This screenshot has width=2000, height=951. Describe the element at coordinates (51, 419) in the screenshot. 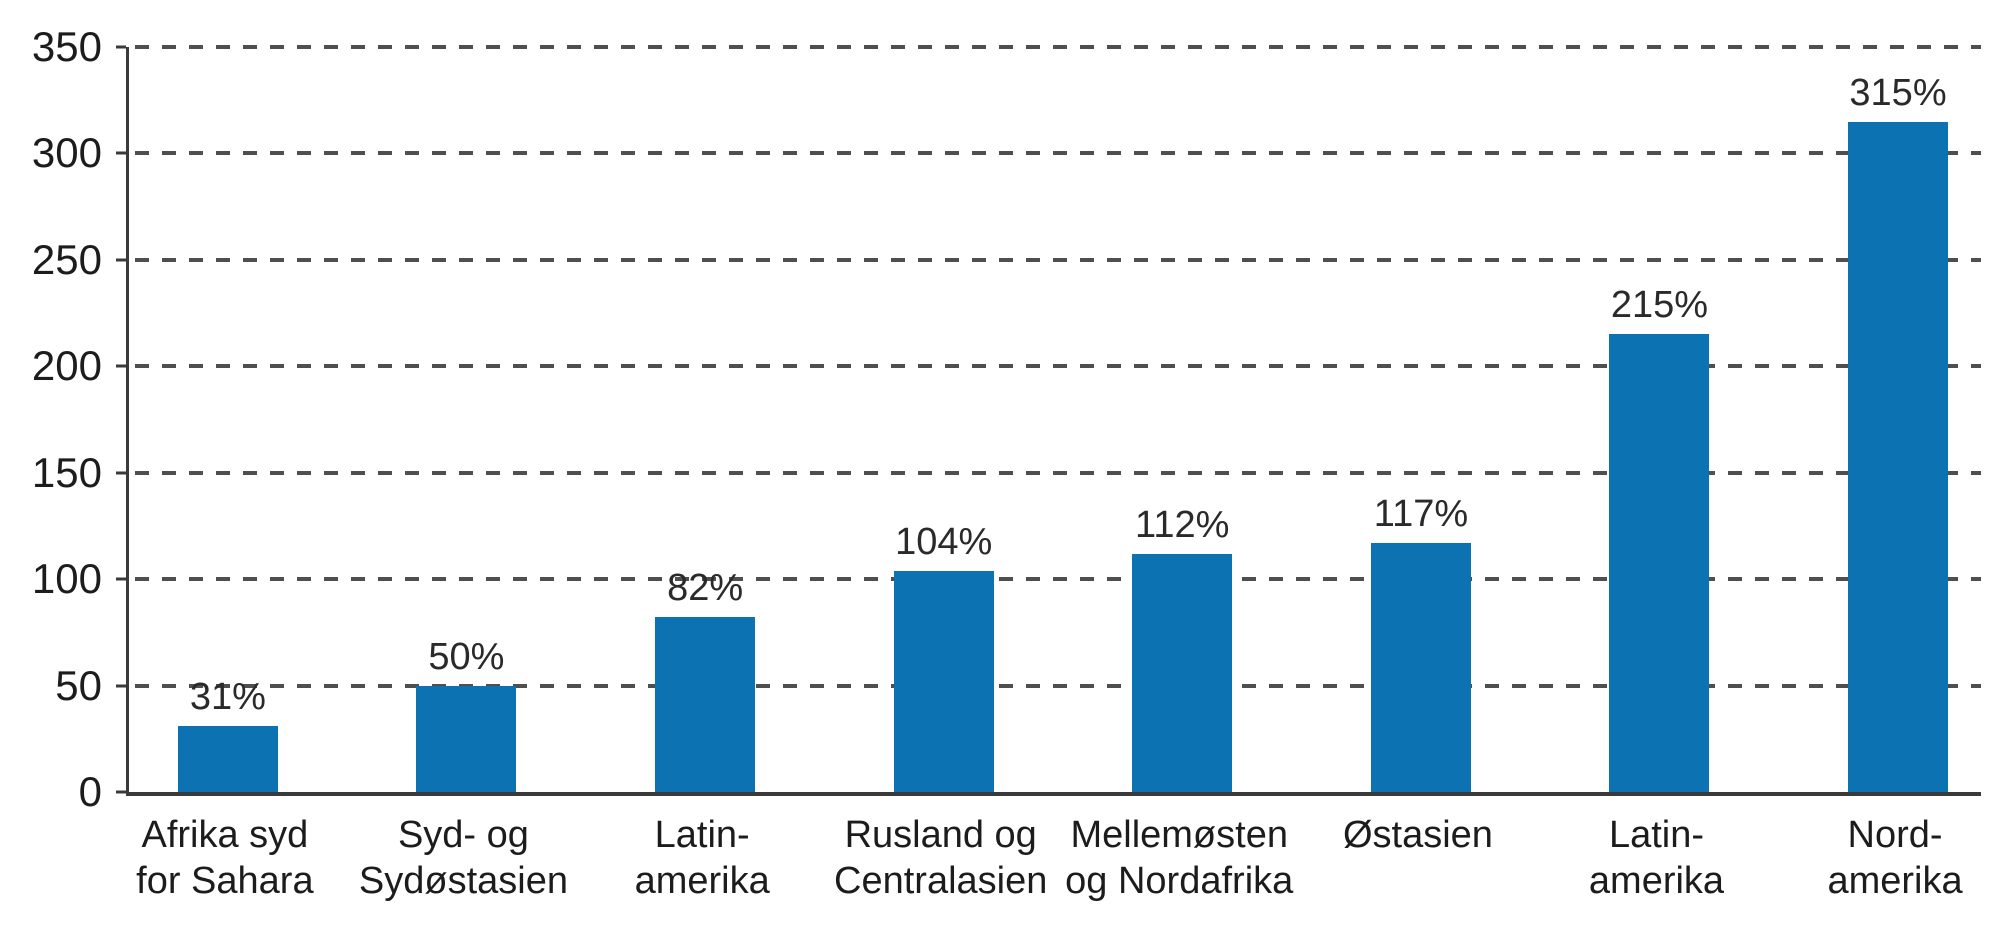

I see `y-axis-tick-labels: 0 50 100 150 200 250 300 350` at that location.